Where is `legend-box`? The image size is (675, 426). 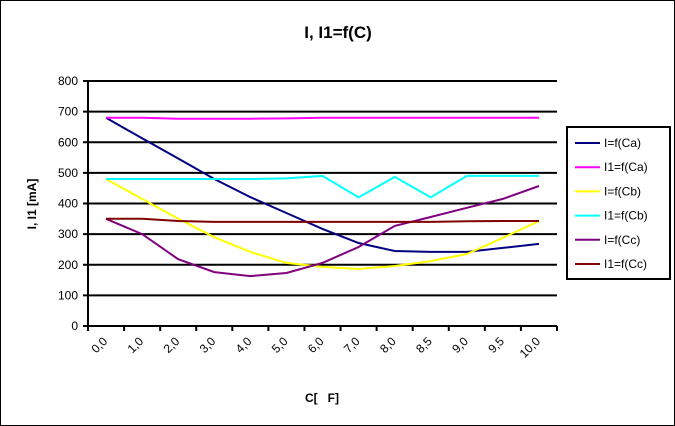 legend-box is located at coordinates (618, 203).